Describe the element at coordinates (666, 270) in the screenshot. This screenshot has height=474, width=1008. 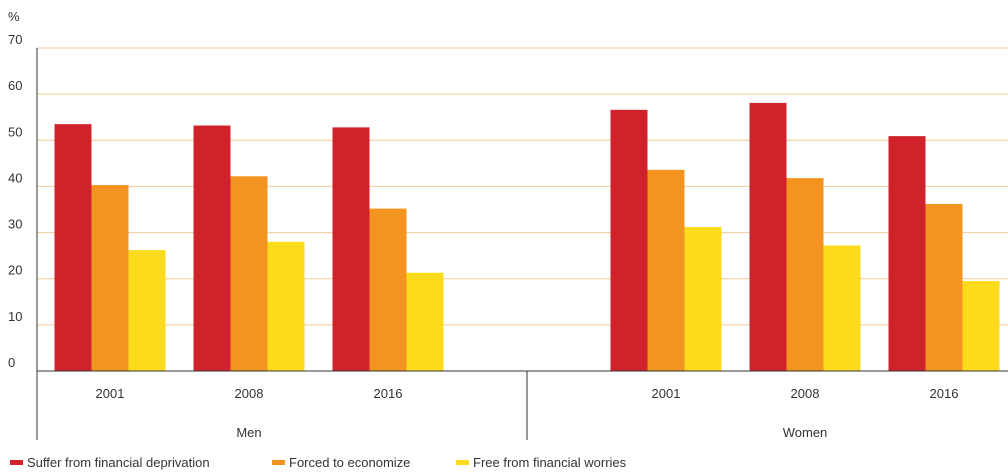
I see `bar-women-2001-economize` at that location.